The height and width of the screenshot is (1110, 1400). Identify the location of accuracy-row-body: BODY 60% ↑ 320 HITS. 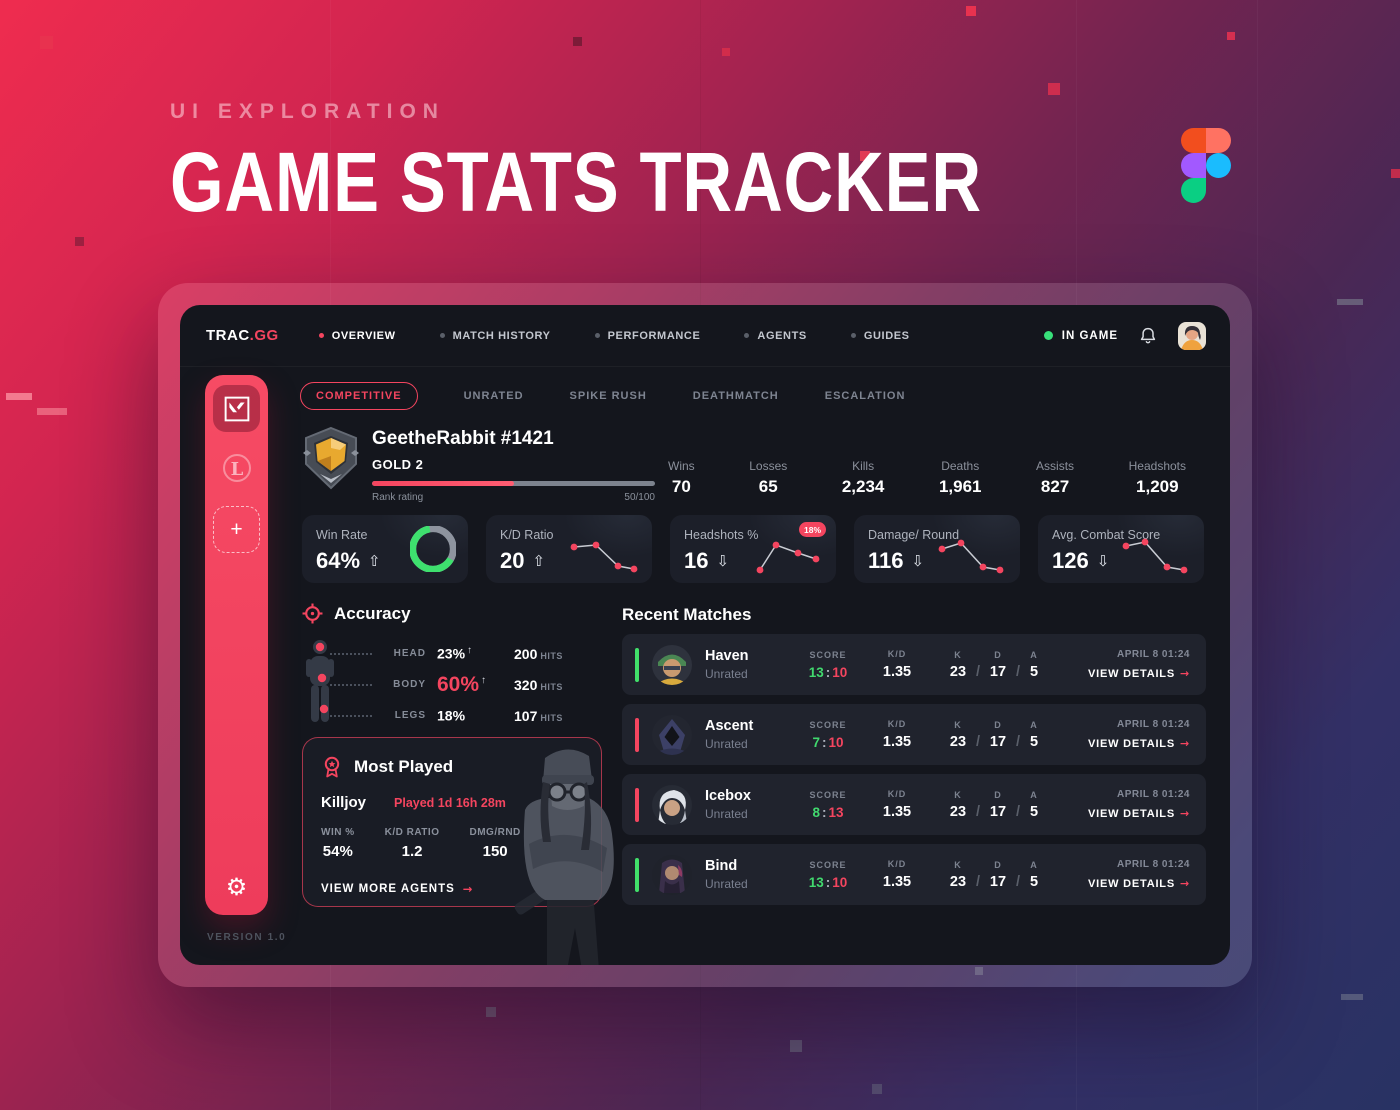
(471, 684).